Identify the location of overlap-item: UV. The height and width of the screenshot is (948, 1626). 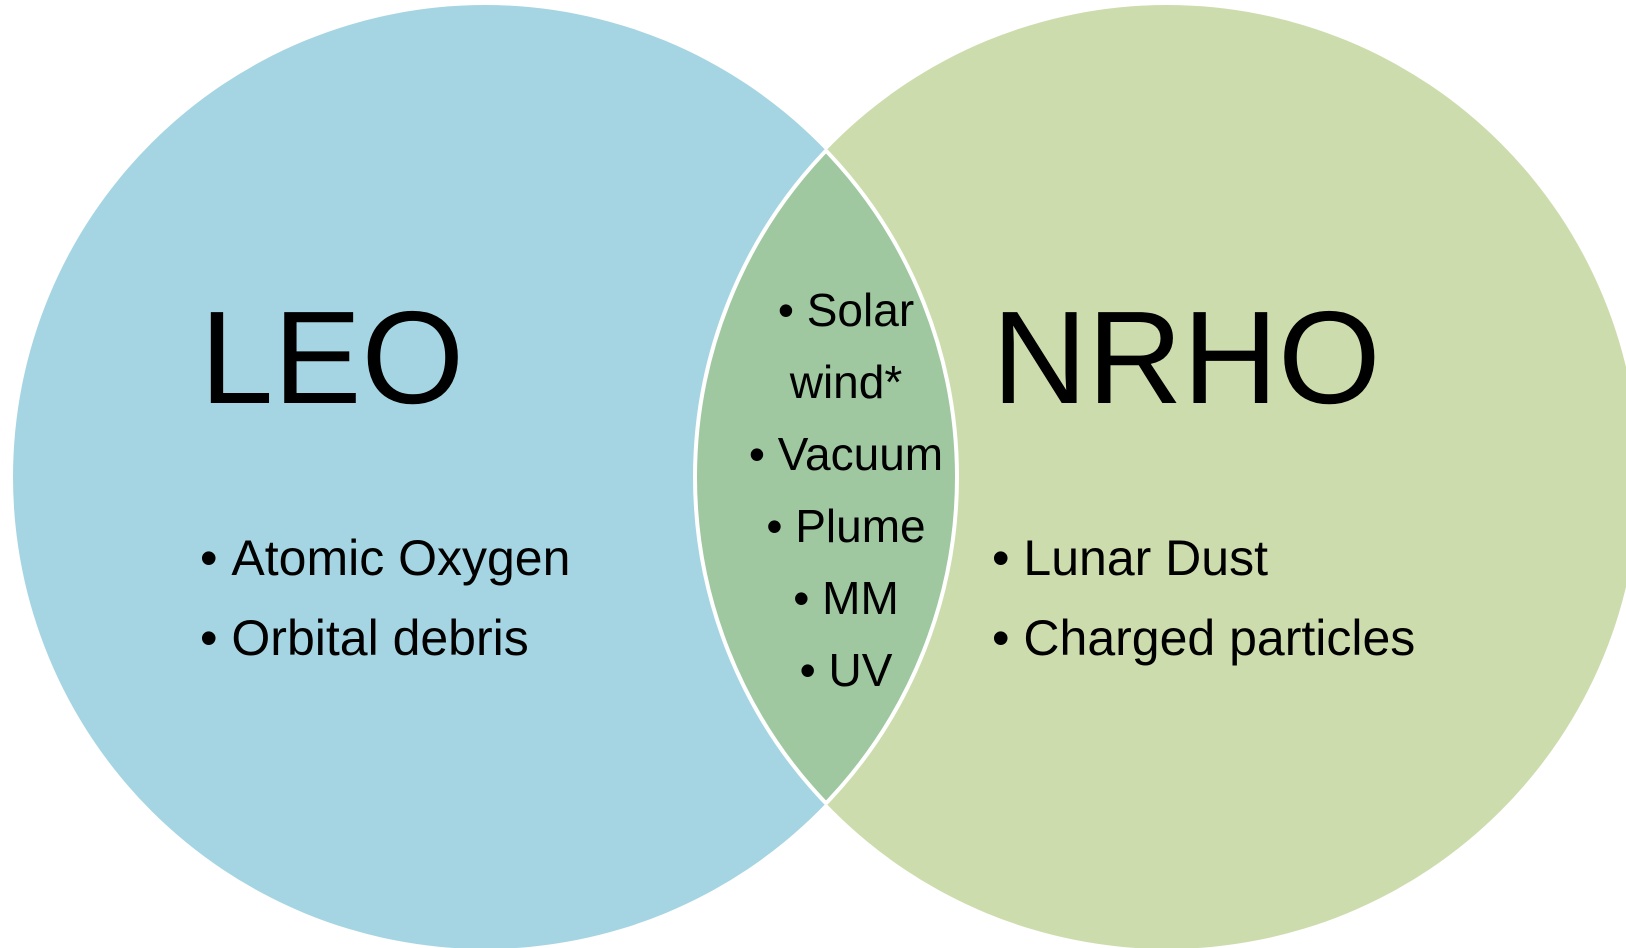
(846, 670).